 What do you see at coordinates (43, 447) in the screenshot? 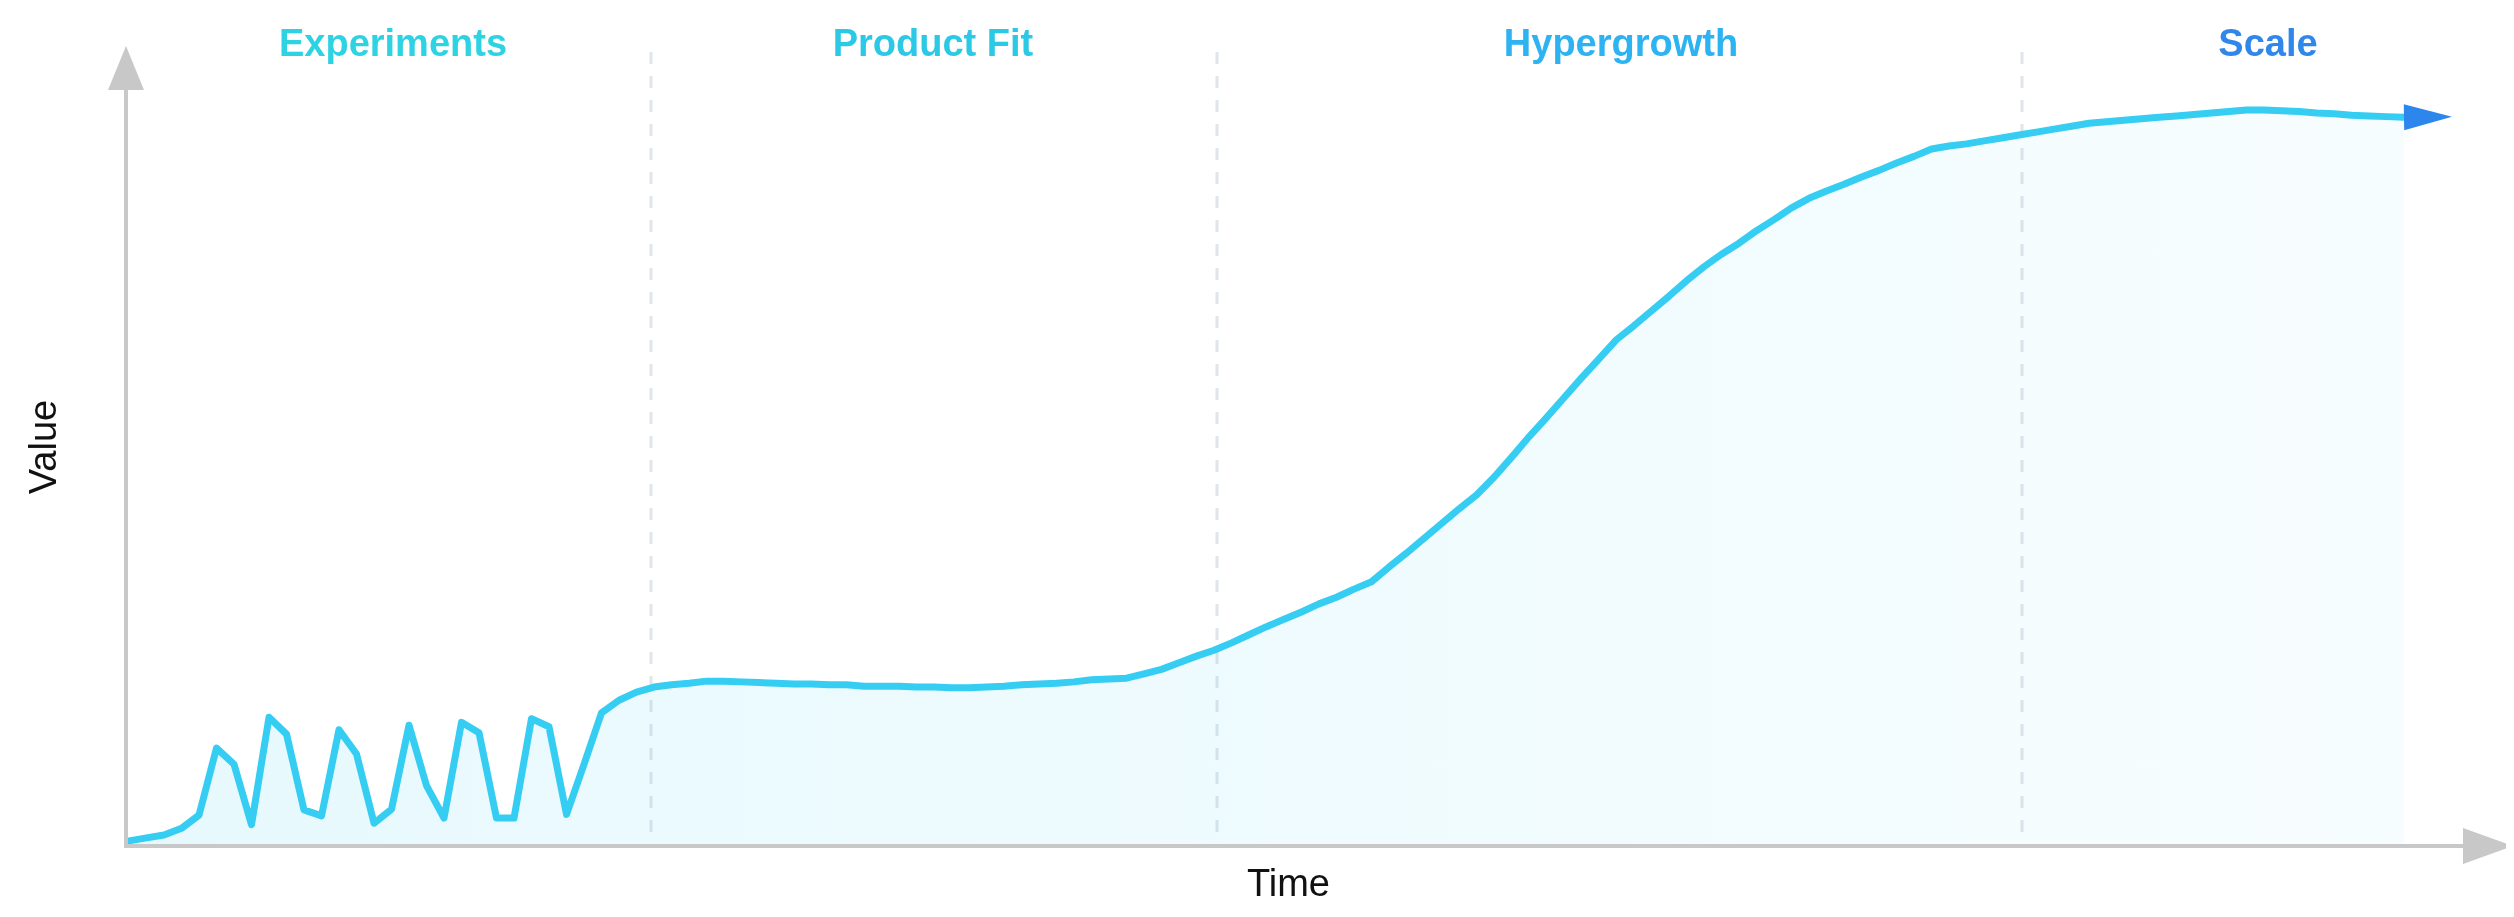
I see `y-axis-title: Value` at bounding box center [43, 447].